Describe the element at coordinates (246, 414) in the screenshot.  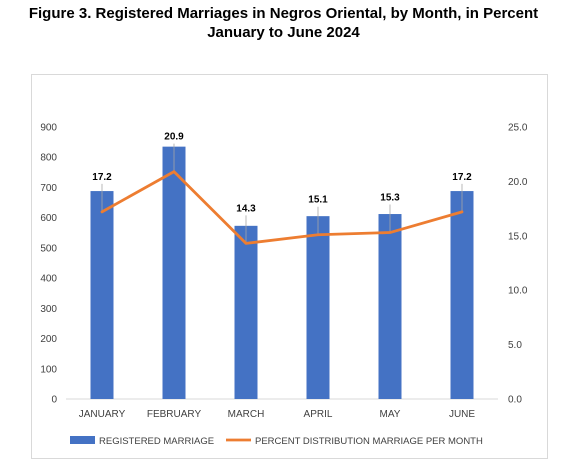
I see `x-tick-label: MARCH` at that location.